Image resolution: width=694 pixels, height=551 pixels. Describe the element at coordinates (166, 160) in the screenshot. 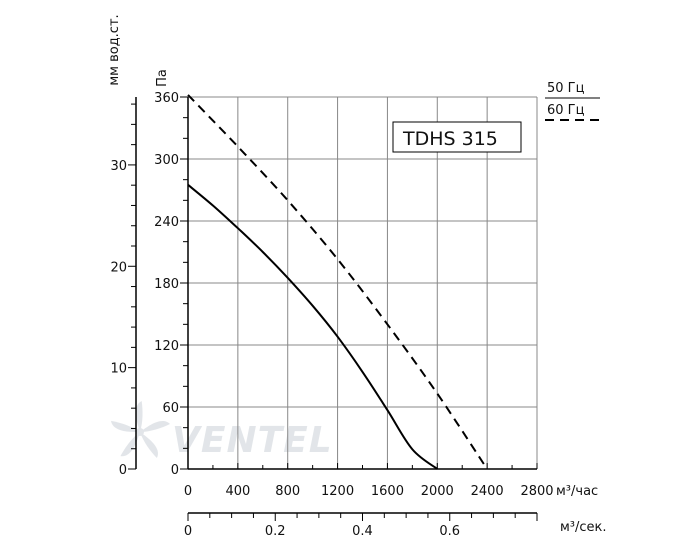

I see `pa-tick-label: 300` at that location.